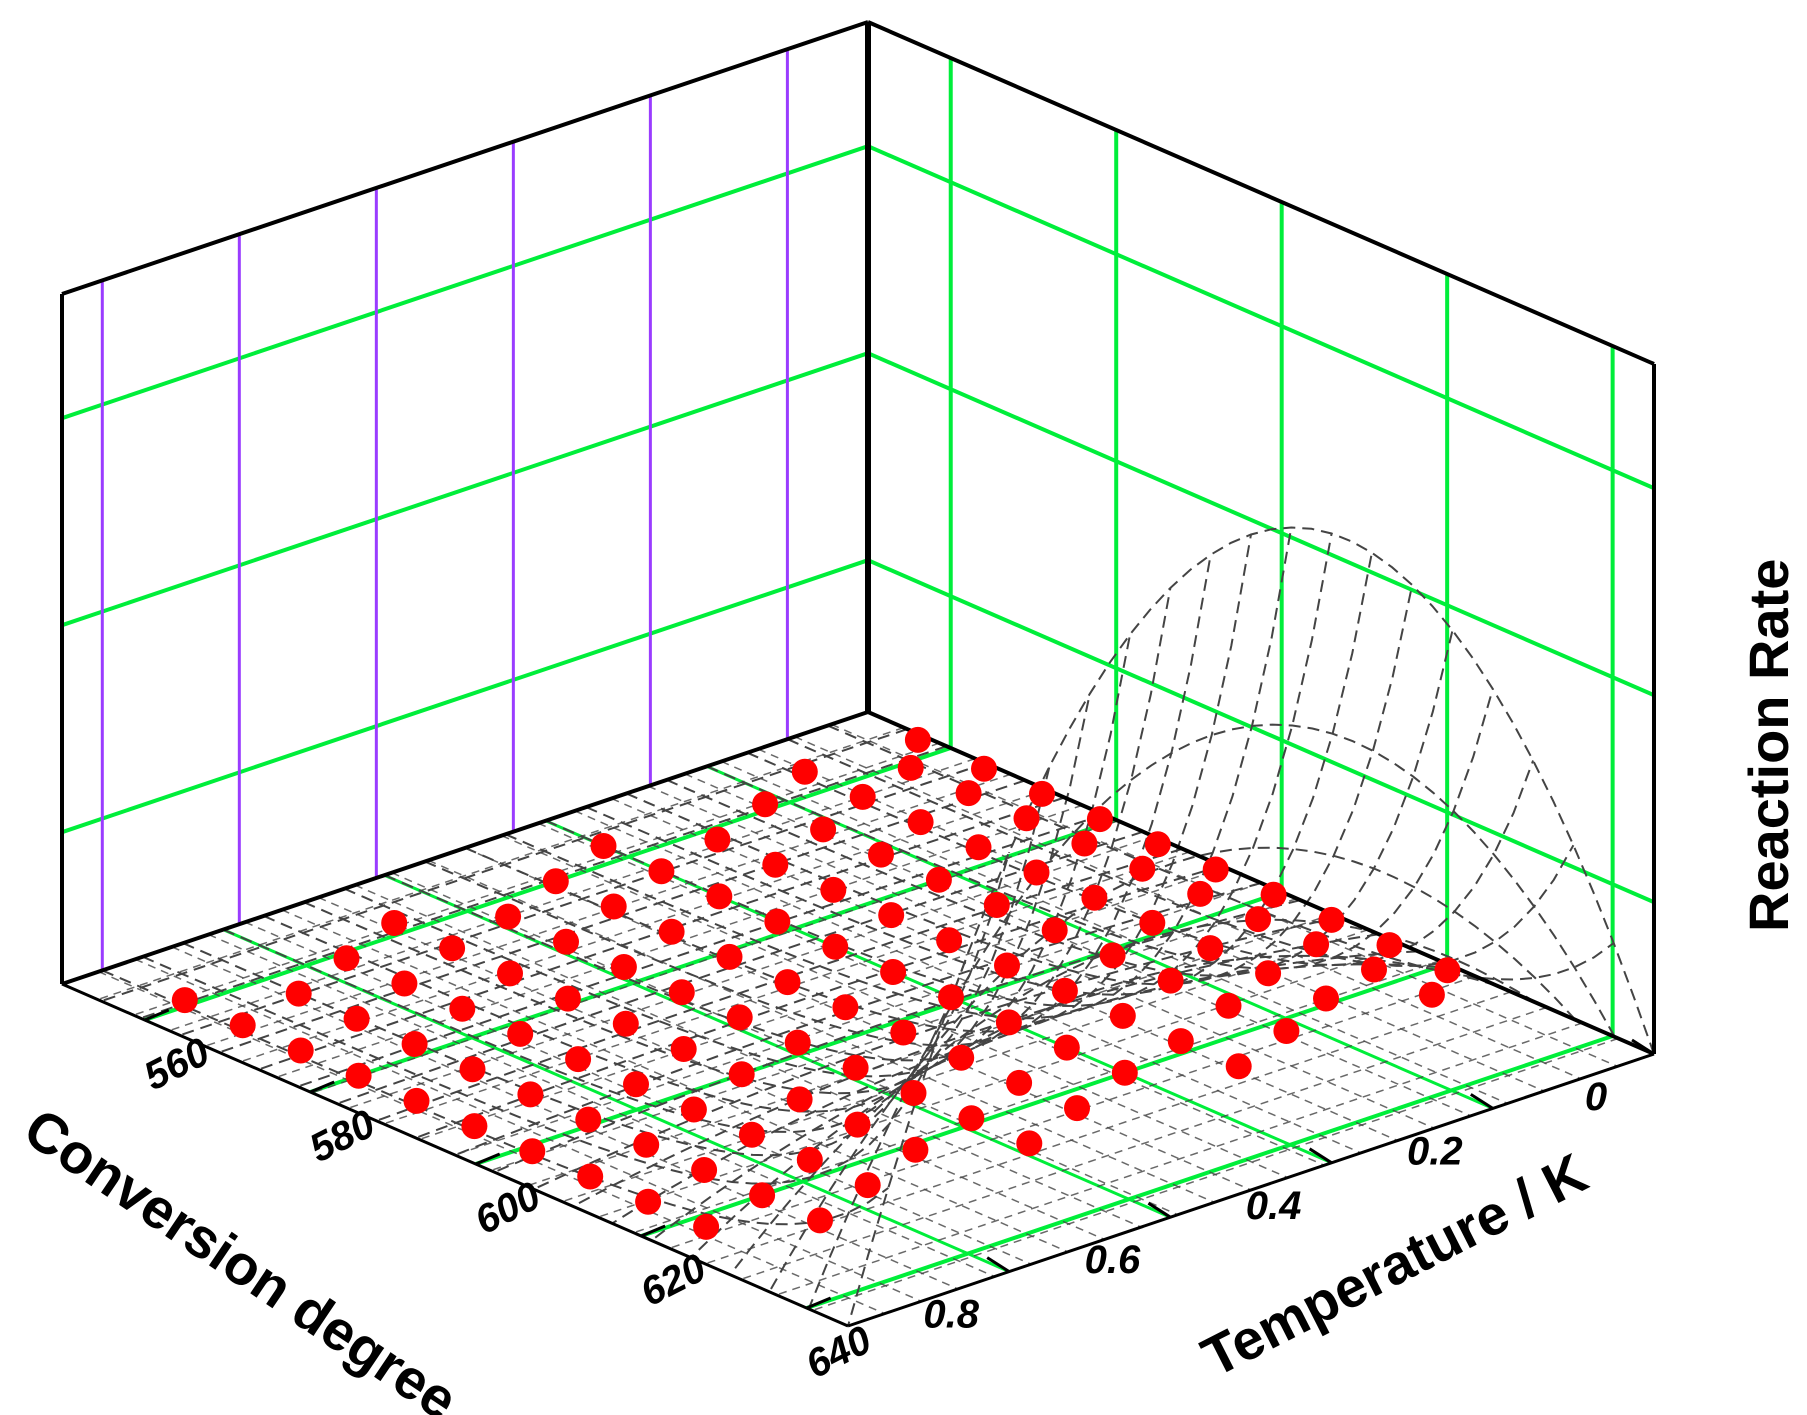 The width and height of the screenshot is (1807, 1415). Describe the element at coordinates (241, 1255) in the screenshot. I see `x-axis-title: Conversion degree` at that location.